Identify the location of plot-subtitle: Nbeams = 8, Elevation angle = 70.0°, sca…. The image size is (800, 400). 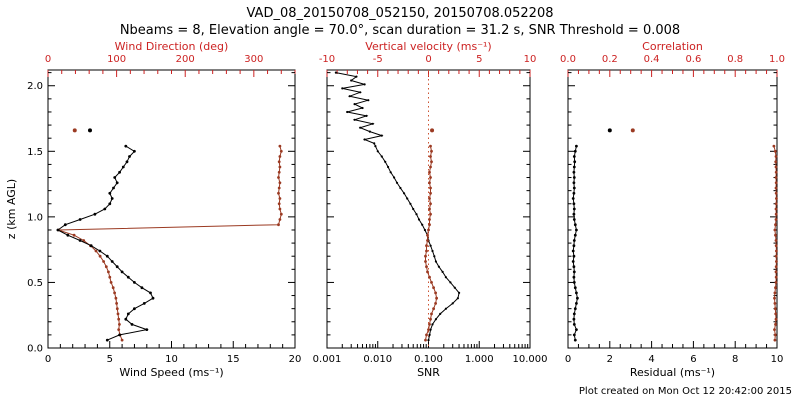
(400, 30).